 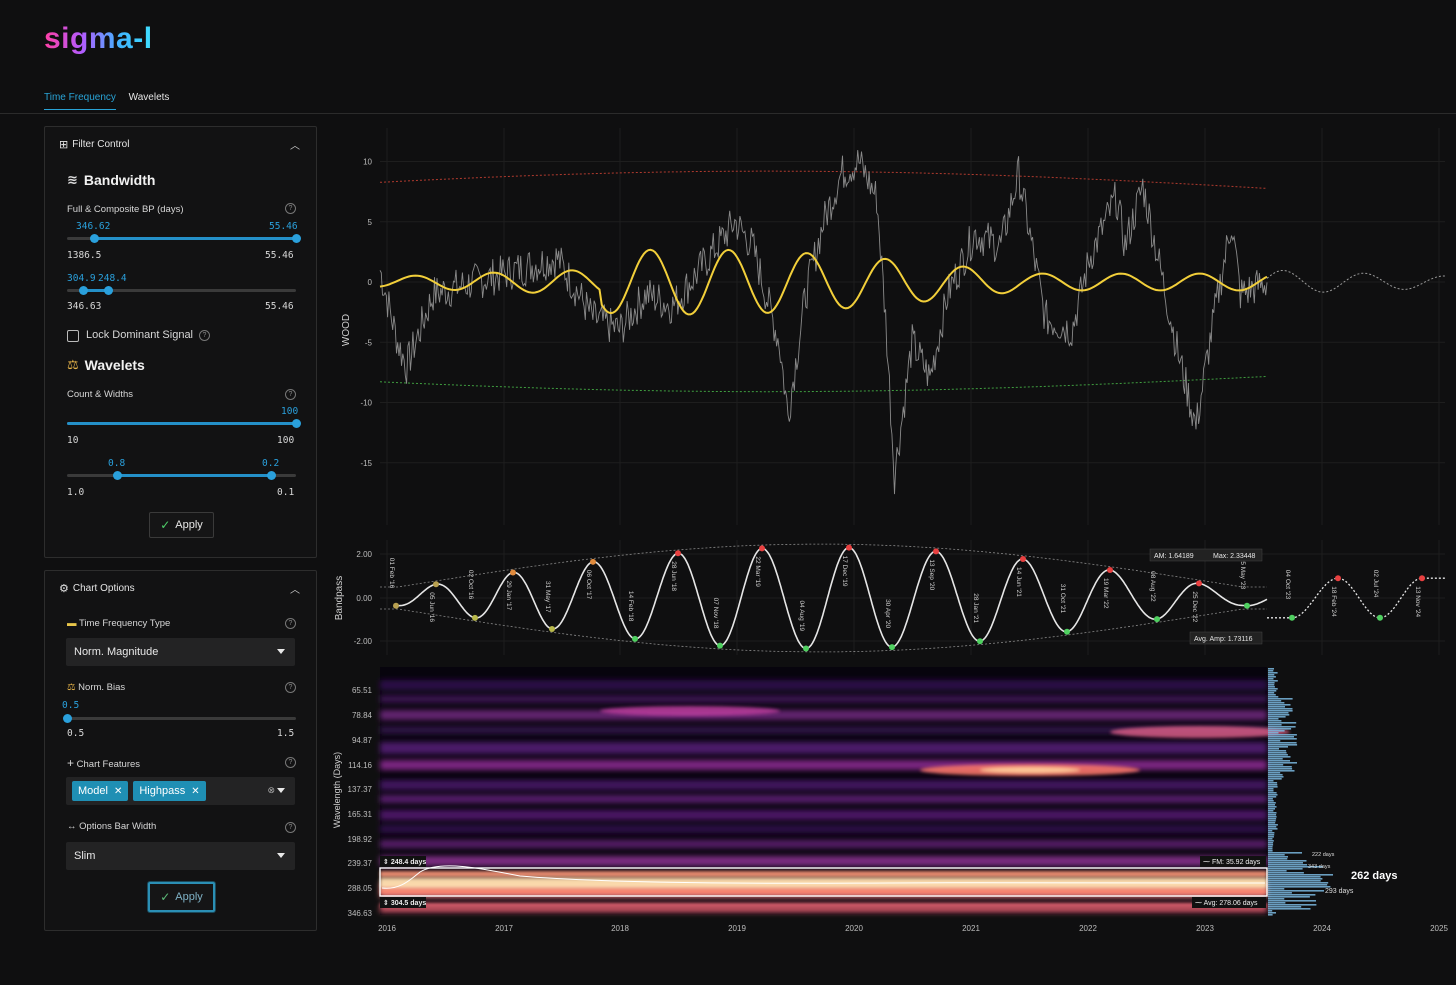 I want to click on bp-min-label: 1386.5, so click(x=84, y=255).